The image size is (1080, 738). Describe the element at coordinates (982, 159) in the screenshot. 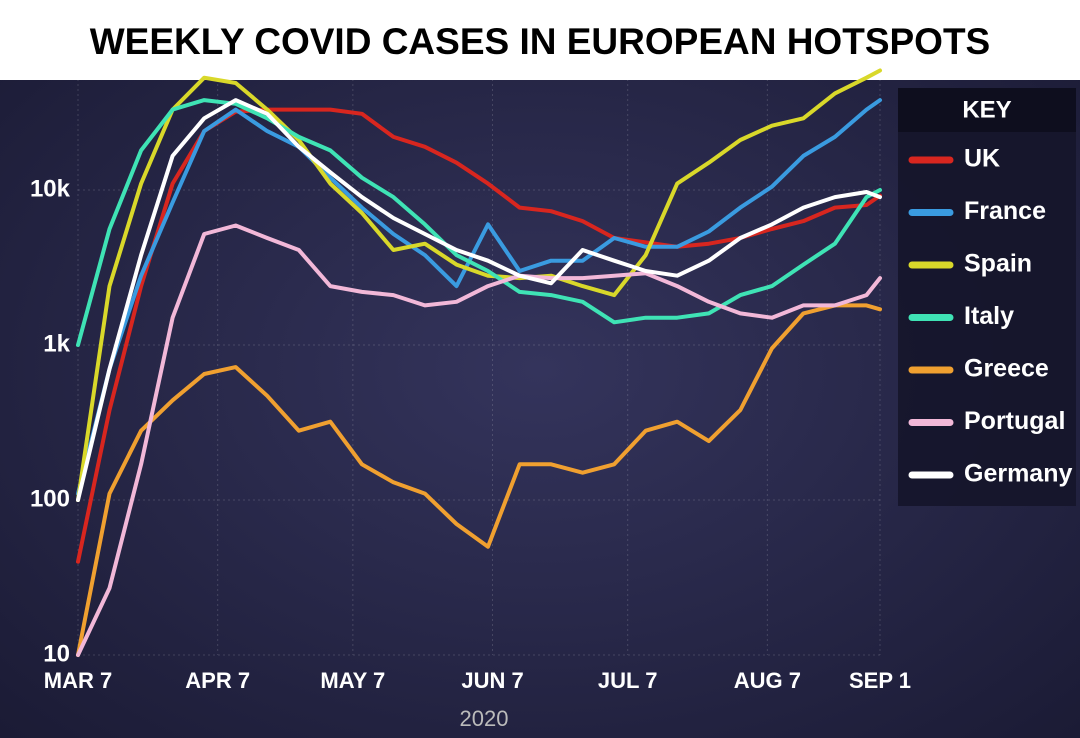

I see `legend-label: UK` at that location.